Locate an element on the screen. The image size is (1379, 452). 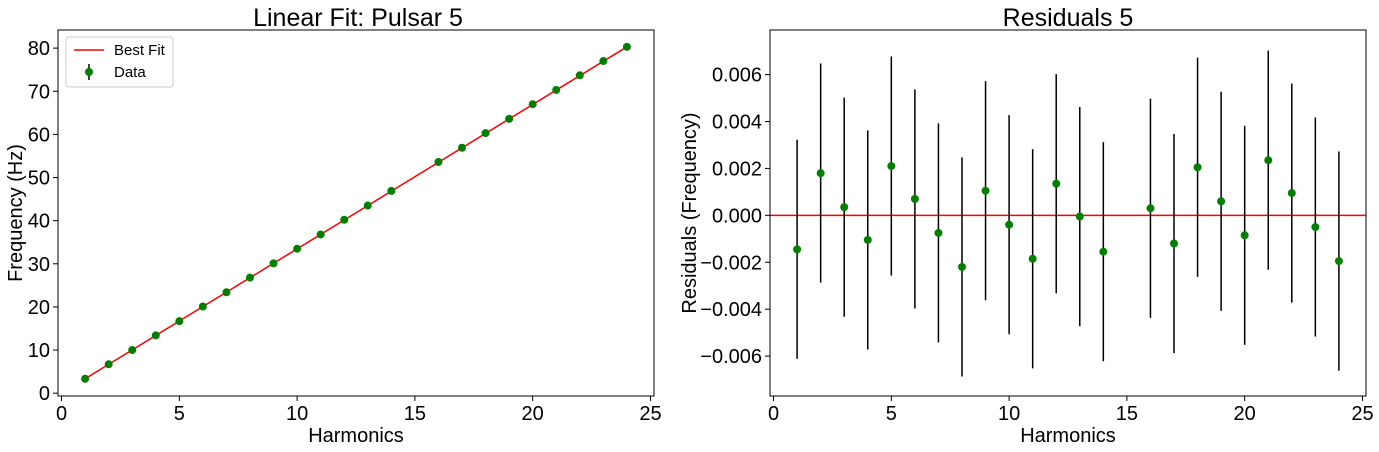
legend-data-marker is located at coordinates (89, 72).